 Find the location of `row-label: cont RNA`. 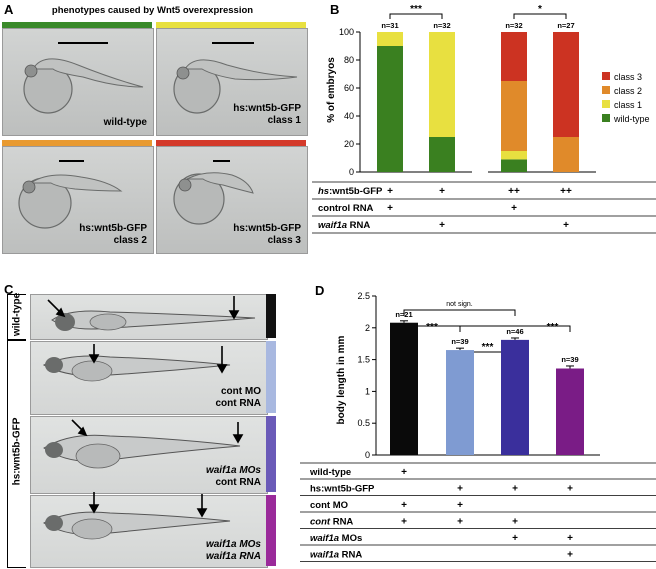

row-label: cont RNA is located at coordinates (331, 522).